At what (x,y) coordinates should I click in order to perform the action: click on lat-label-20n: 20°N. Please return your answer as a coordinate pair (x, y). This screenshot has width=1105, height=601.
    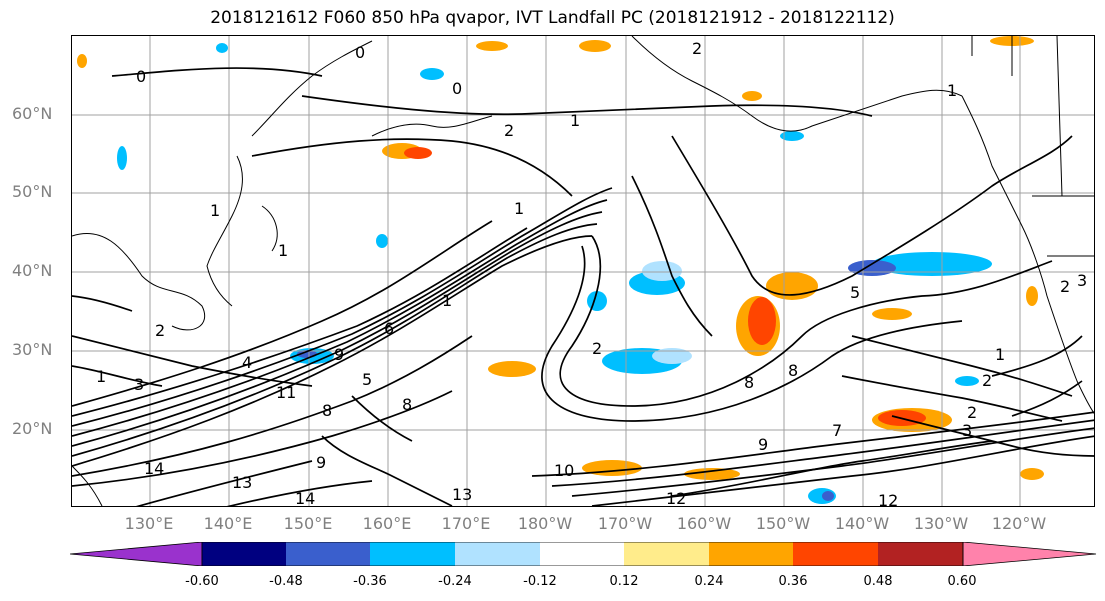
    Looking at the image, I should click on (32, 428).